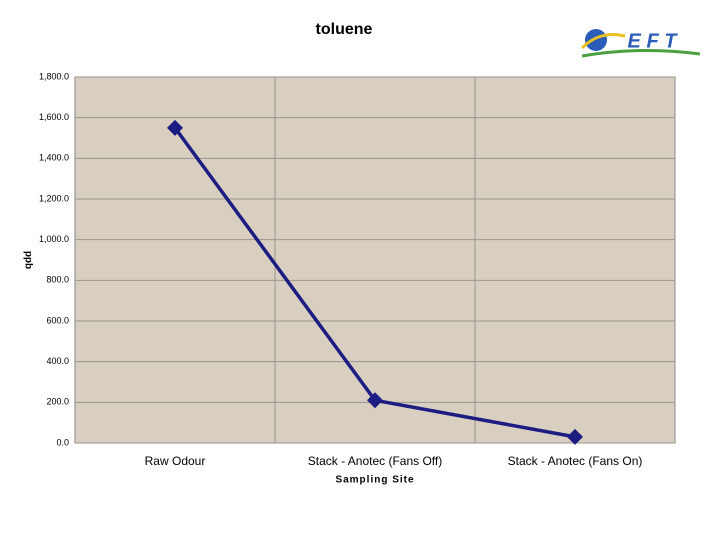 This screenshot has height=540, width=720. Describe the element at coordinates (175, 461) in the screenshot. I see `x-tick-label: Raw Odour` at that location.